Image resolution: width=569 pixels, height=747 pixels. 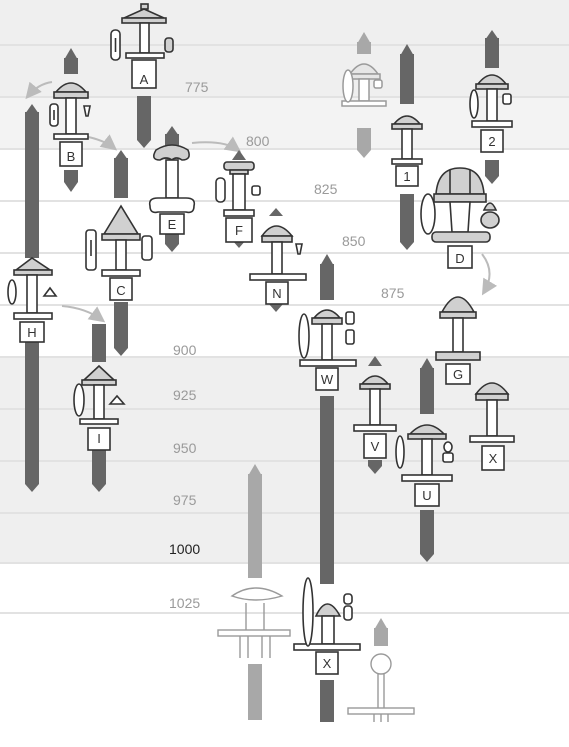 I want to click on sword-type-n: N, so click(x=278, y=265).